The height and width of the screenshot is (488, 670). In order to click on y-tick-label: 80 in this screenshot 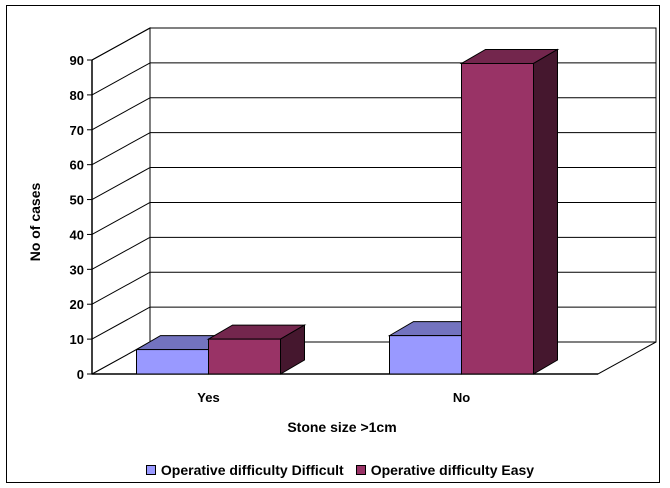, I will do `click(77, 95)`.